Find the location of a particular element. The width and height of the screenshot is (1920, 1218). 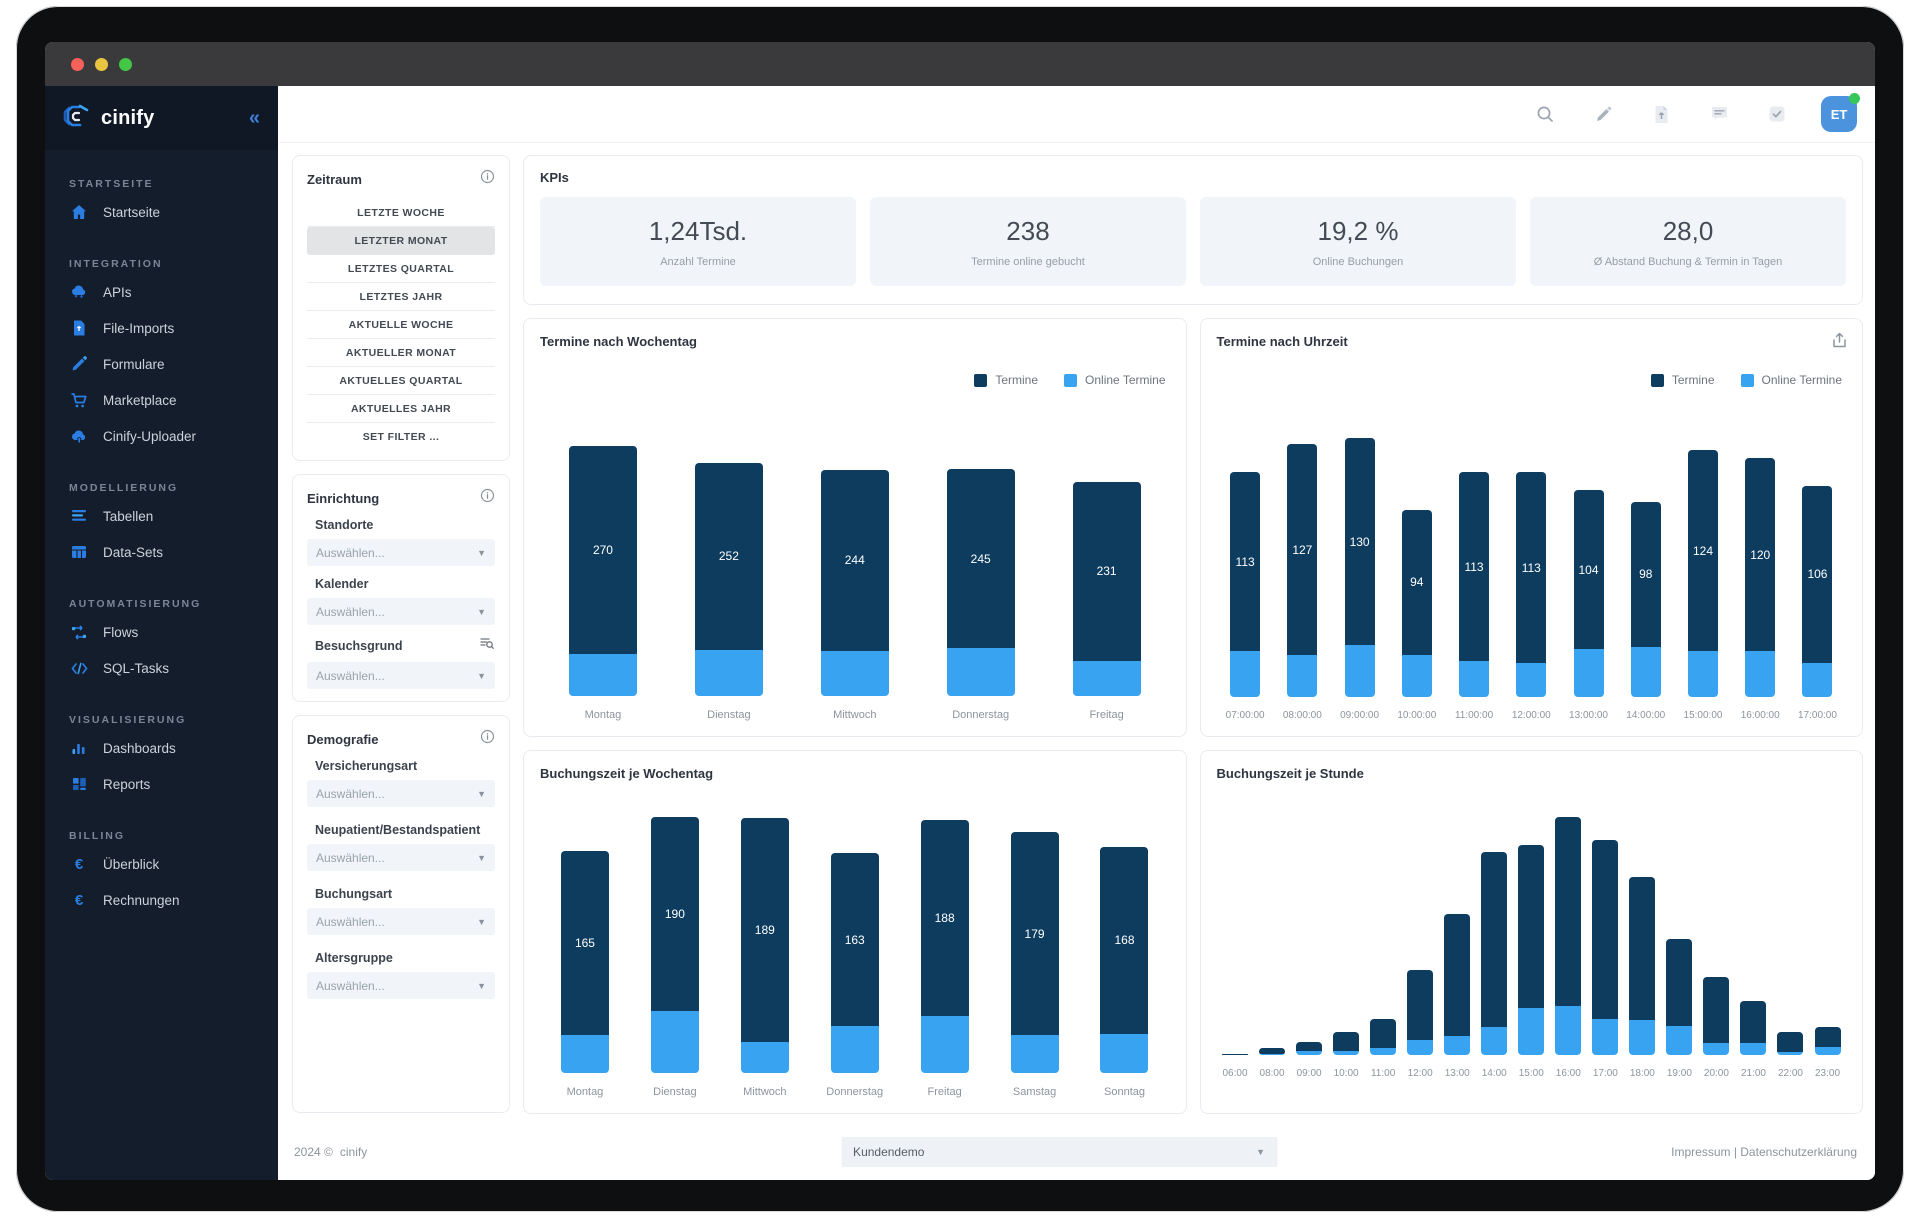

termine-segment: 188 is located at coordinates (944, 918).